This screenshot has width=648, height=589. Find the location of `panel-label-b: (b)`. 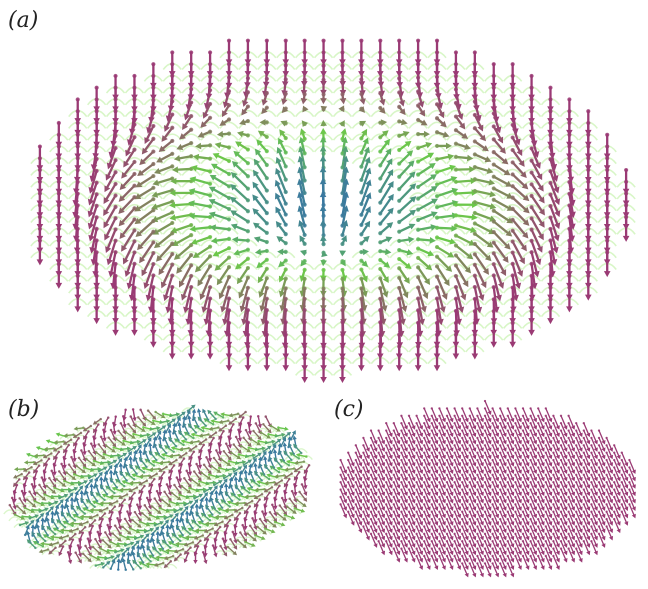

panel-label-b: (b) is located at coordinates (24, 409).